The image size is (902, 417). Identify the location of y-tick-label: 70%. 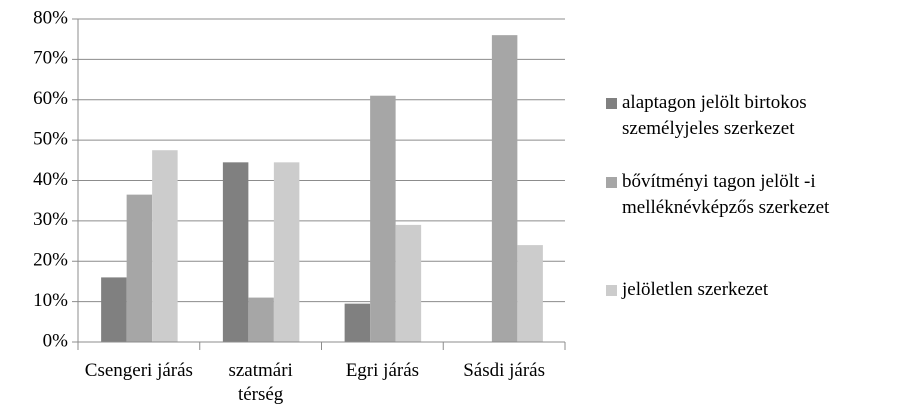
(50, 58).